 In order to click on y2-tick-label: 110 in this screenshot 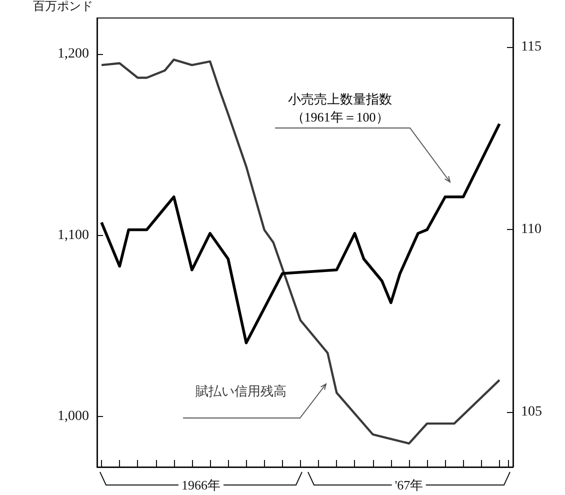, I will do `click(531, 230)`.